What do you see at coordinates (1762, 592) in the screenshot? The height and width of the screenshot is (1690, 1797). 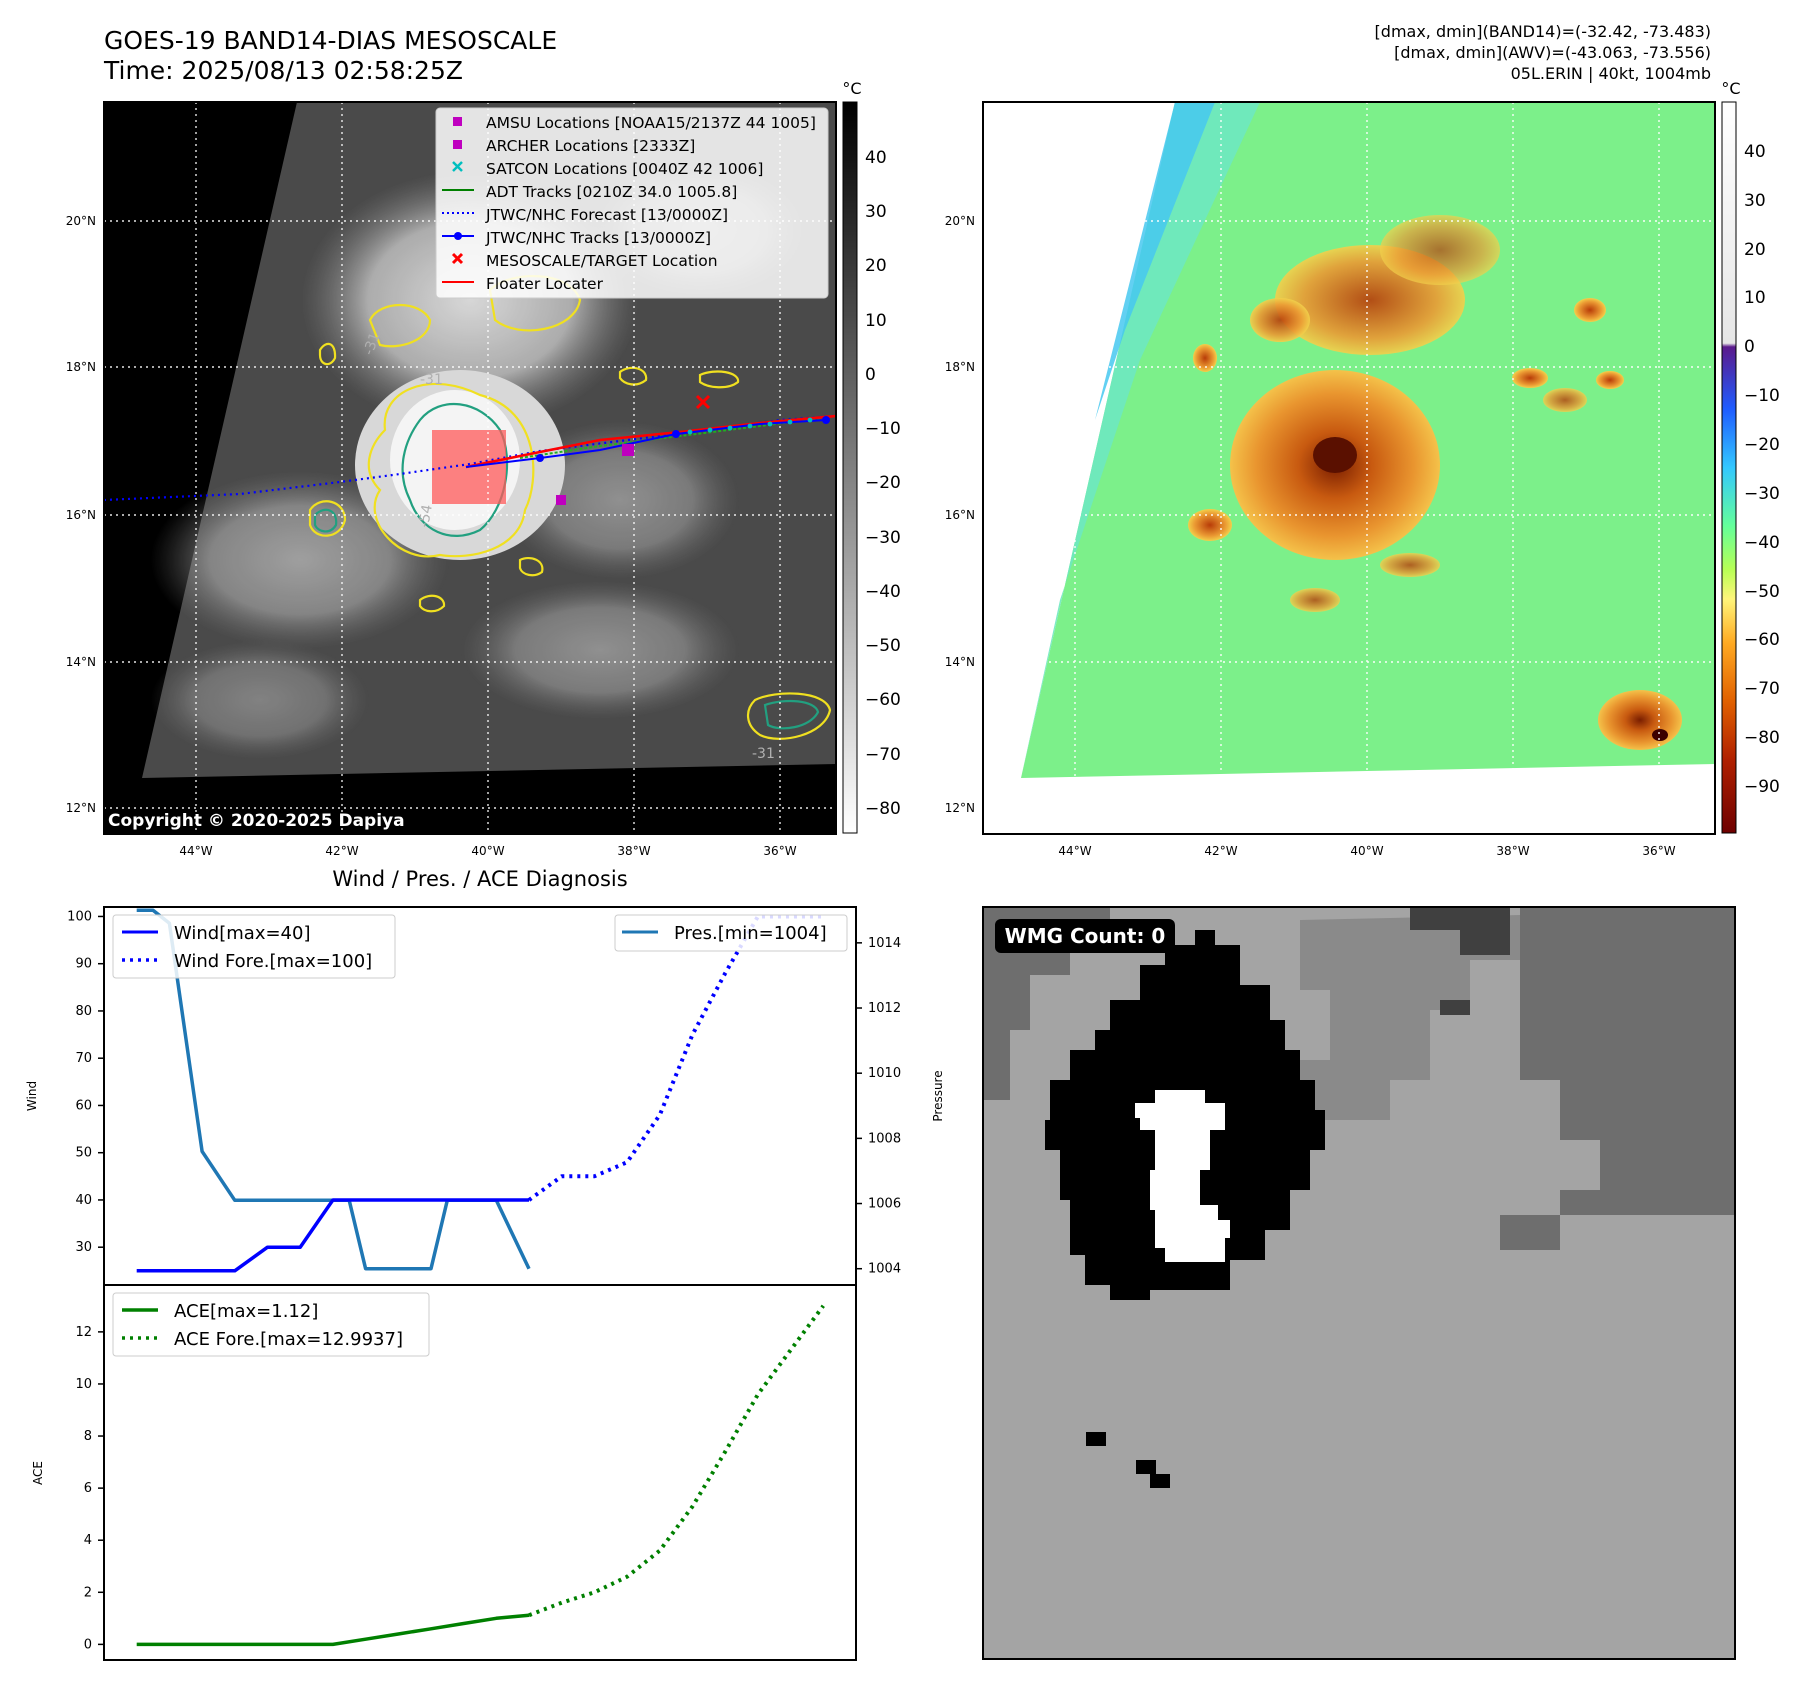 I see `color-colorbar-tick: −50` at bounding box center [1762, 592].